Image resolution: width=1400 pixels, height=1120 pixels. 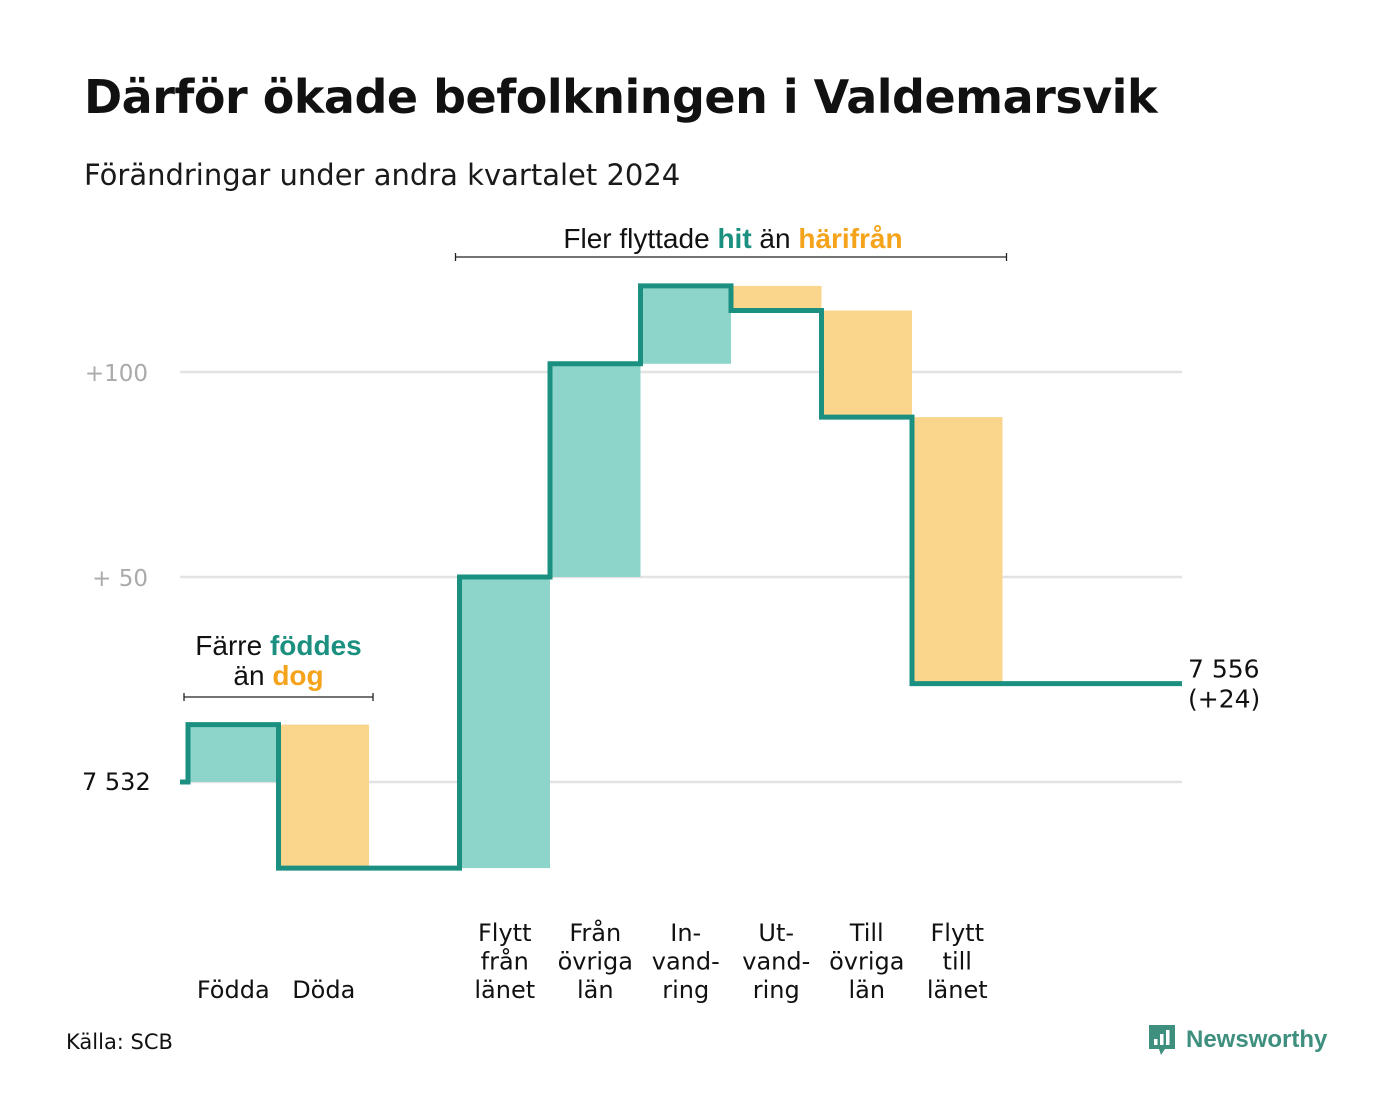 What do you see at coordinates (776, 298) in the screenshot?
I see `bar-utvandring` at bounding box center [776, 298].